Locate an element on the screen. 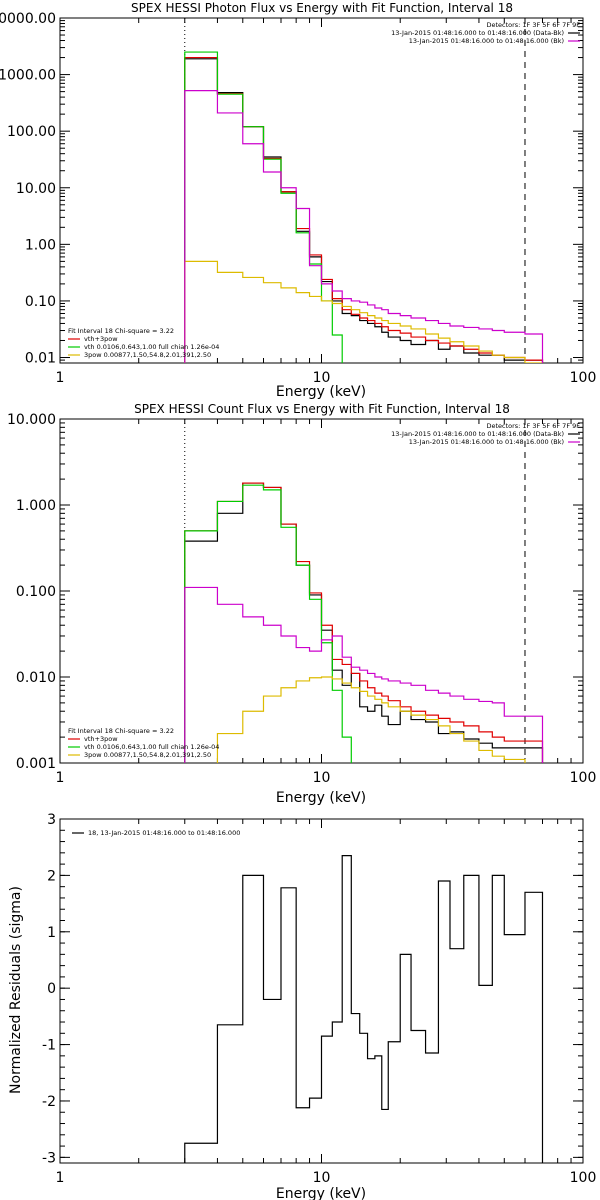 The height and width of the screenshot is (1200, 600). y-tick-label: 0.10 is located at coordinates (40, 302).